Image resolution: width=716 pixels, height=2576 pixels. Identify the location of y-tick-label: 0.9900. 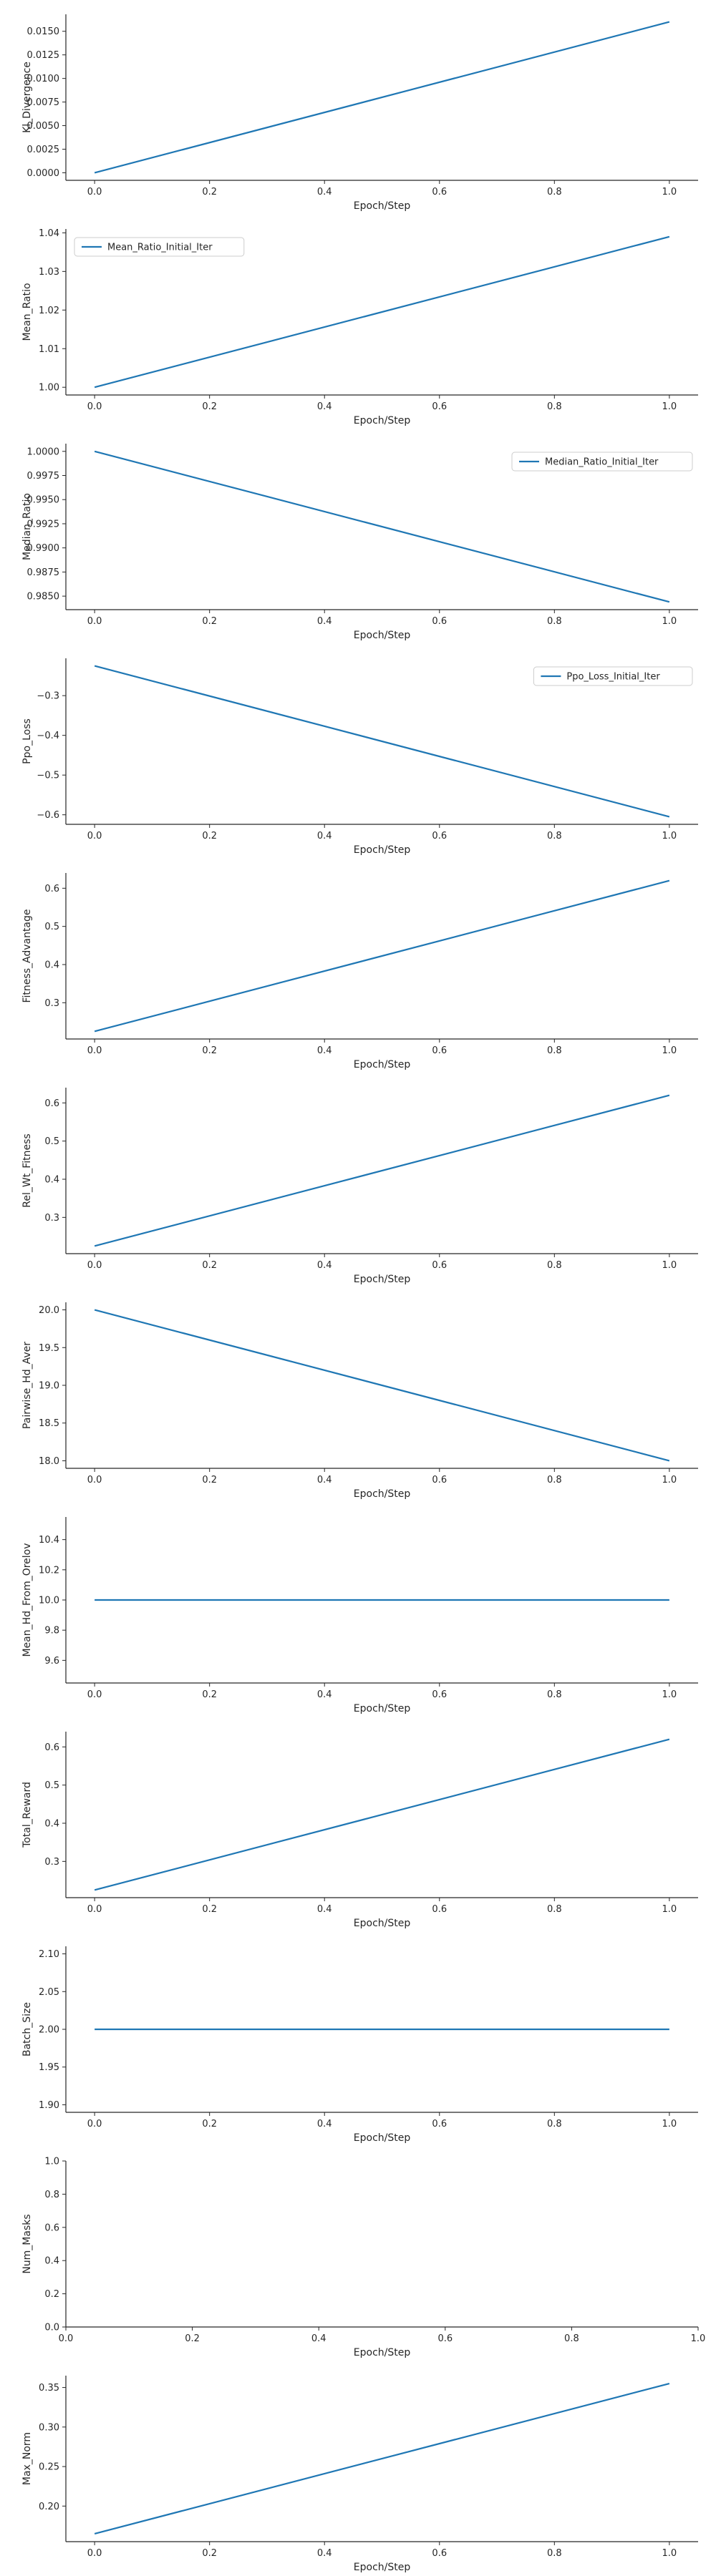
(43, 548).